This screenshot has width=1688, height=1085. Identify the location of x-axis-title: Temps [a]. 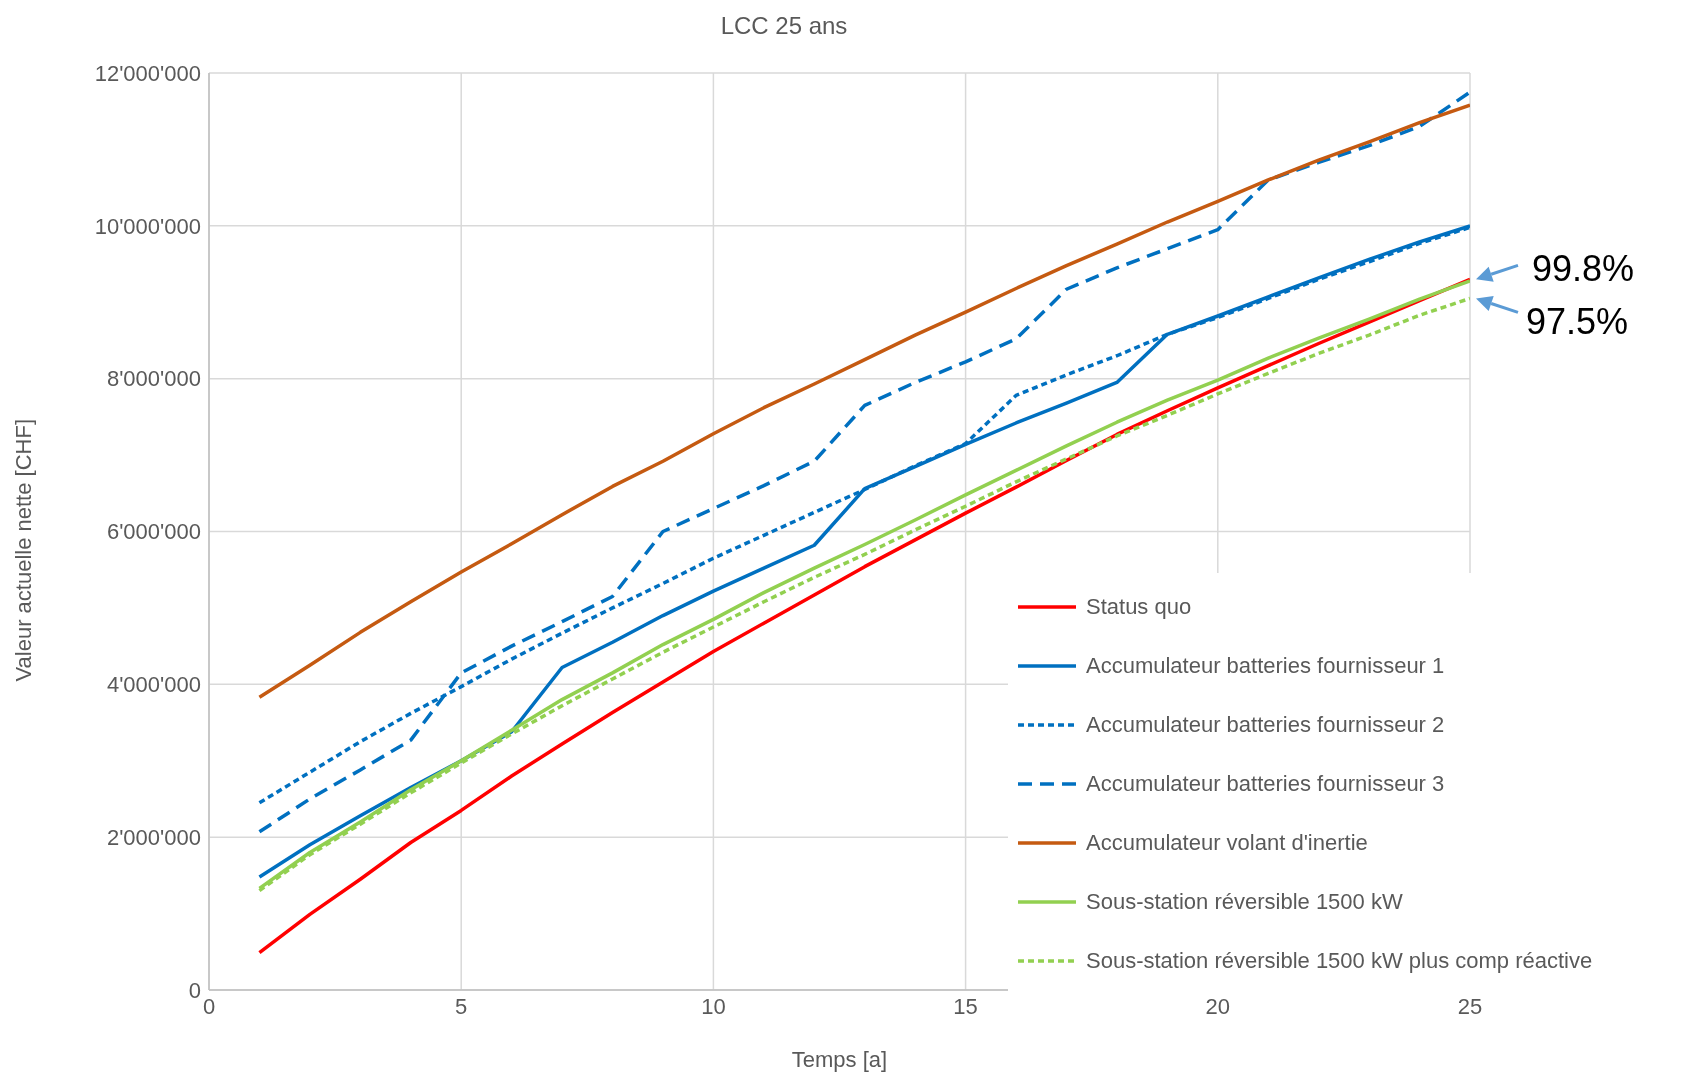
(839, 1059).